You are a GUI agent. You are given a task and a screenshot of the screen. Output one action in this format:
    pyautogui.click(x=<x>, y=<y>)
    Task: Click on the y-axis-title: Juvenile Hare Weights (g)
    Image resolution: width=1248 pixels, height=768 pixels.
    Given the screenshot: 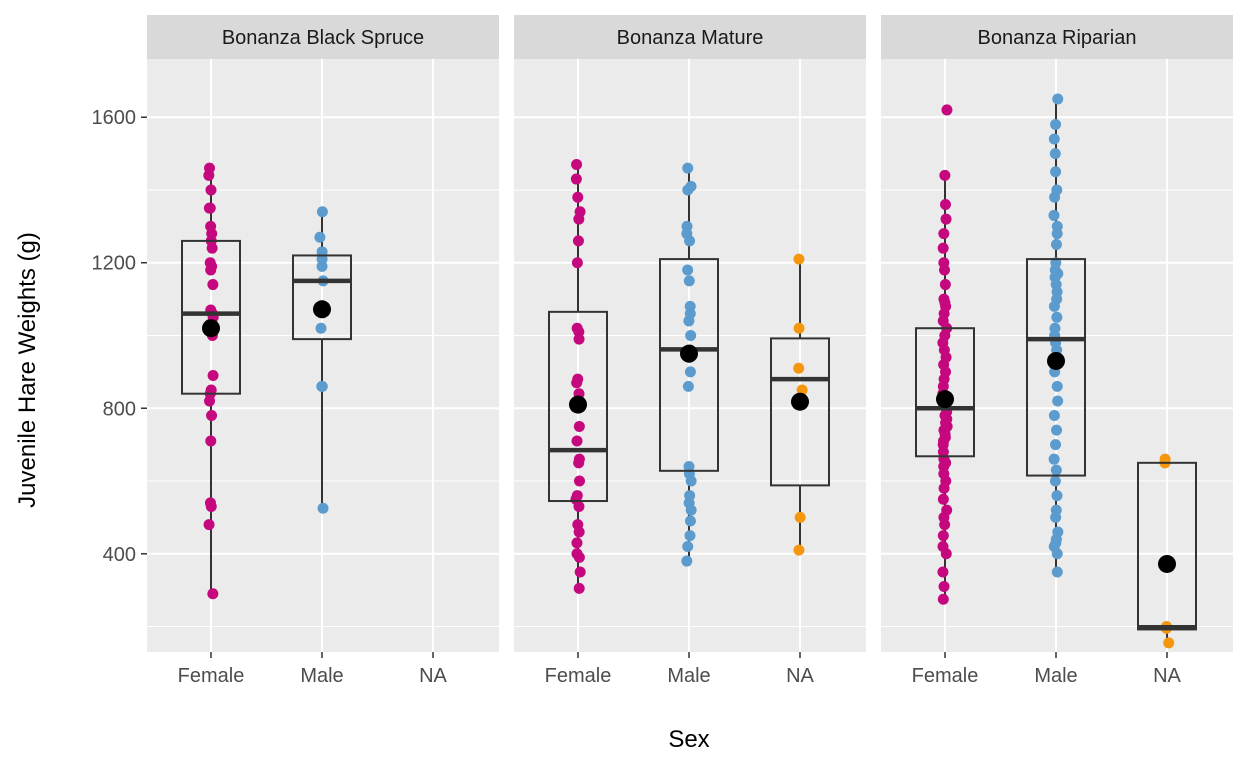 What is the action you would take?
    pyautogui.click(x=27, y=370)
    